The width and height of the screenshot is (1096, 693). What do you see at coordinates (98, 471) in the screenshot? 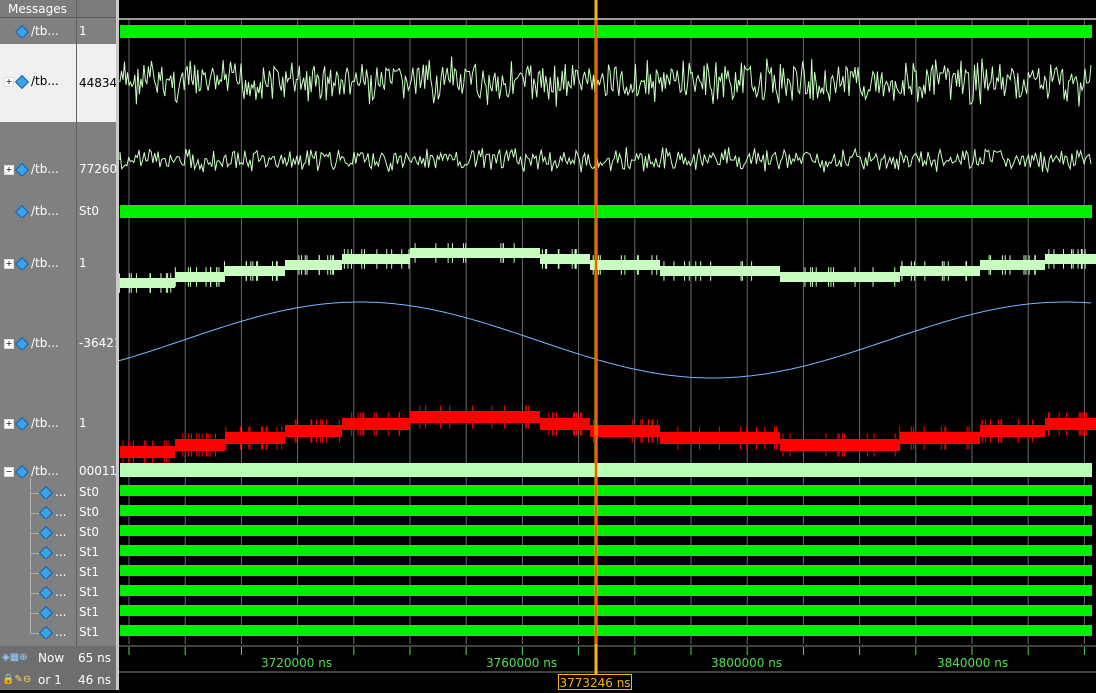
I see `signal-value: 00011` at bounding box center [98, 471].